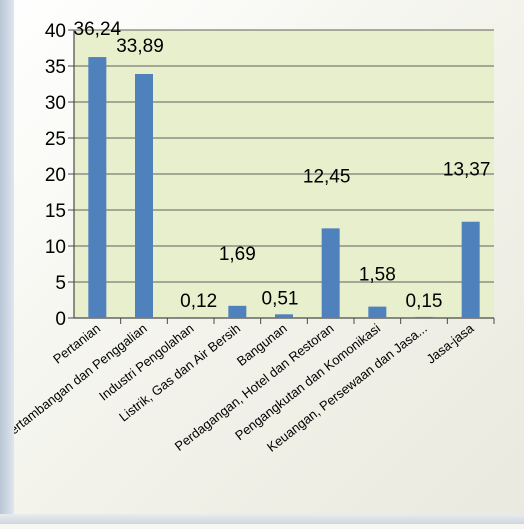  I want to click on y-tick-label: 30, so click(55, 103).